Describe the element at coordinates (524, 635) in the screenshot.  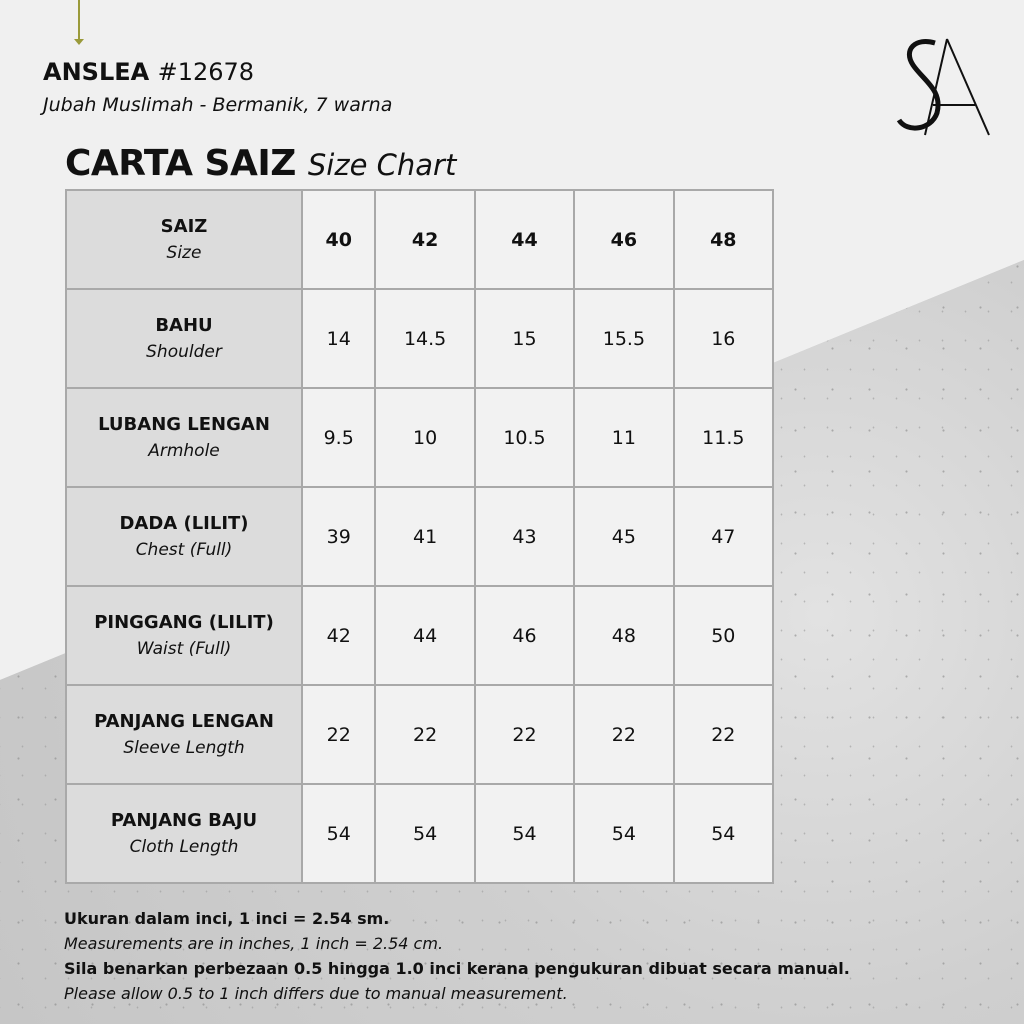
I see `value-cell: 46` at that location.